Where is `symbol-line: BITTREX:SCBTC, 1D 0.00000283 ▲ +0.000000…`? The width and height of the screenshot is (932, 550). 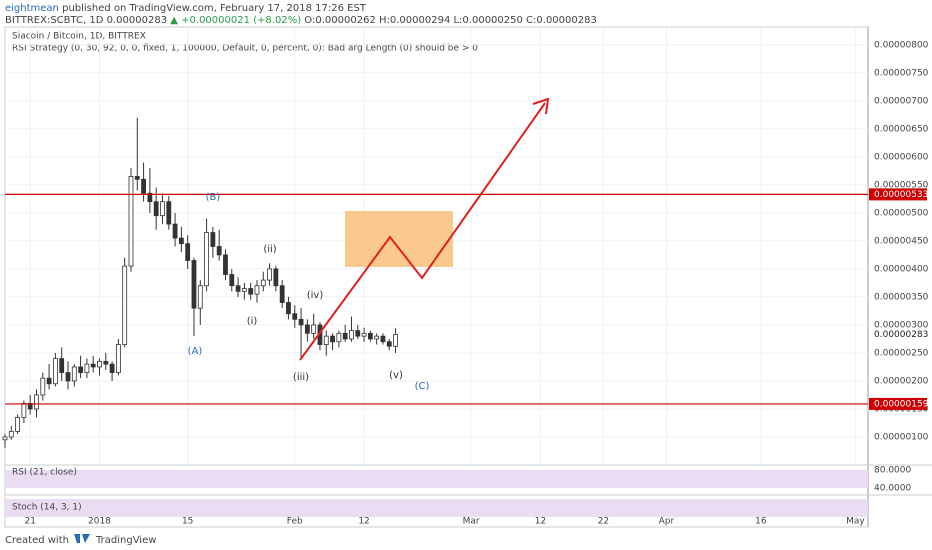 symbol-line: BITTREX:SCBTC, 1D 0.00000283 ▲ +0.000000… is located at coordinates (301, 20).